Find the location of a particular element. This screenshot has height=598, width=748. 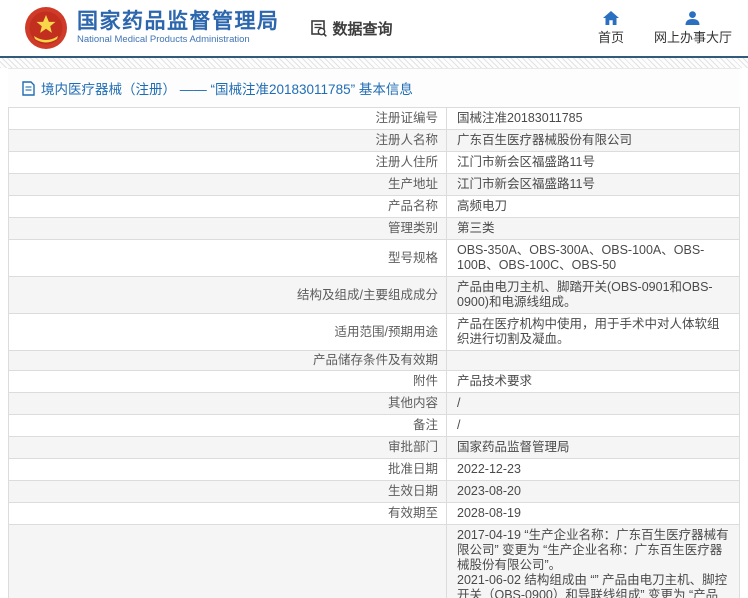

table-row: 备注 / is located at coordinates (374, 426).